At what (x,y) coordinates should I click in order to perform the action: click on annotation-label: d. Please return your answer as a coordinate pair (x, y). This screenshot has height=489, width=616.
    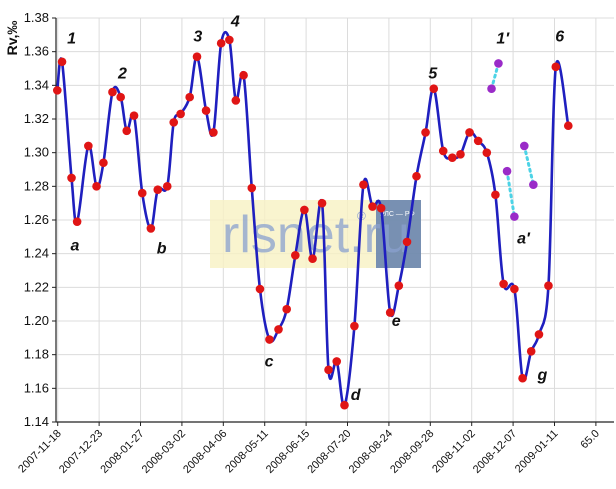
    Looking at the image, I should click on (356, 395).